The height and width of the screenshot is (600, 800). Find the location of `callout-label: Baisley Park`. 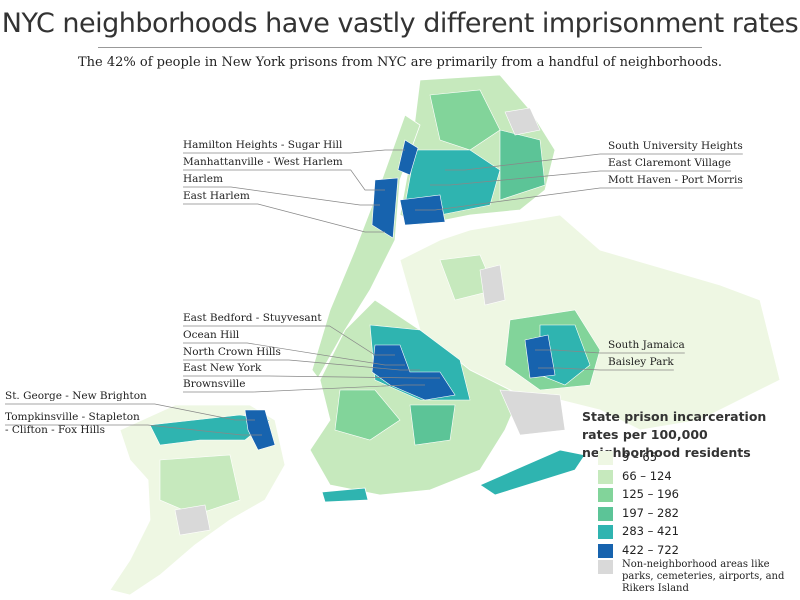

callout-label: Baisley Park is located at coordinates (641, 362).